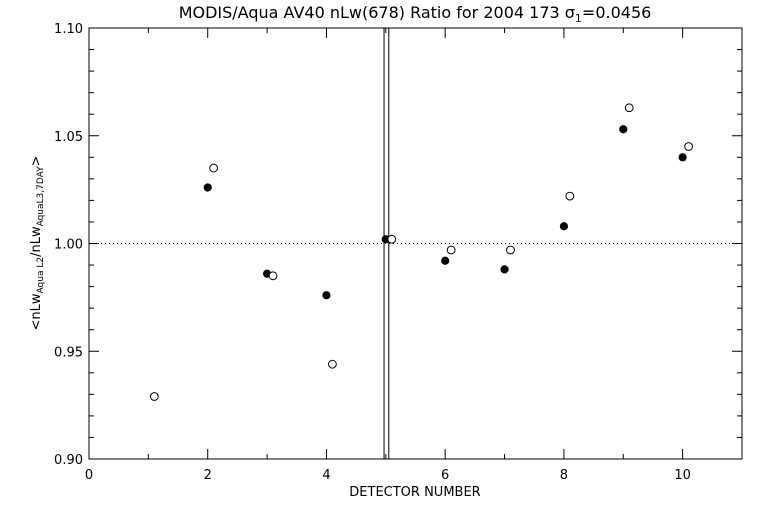 The height and width of the screenshot is (512, 768). What do you see at coordinates (445, 475) in the screenshot?
I see `x-tick-label: 6` at bounding box center [445, 475].